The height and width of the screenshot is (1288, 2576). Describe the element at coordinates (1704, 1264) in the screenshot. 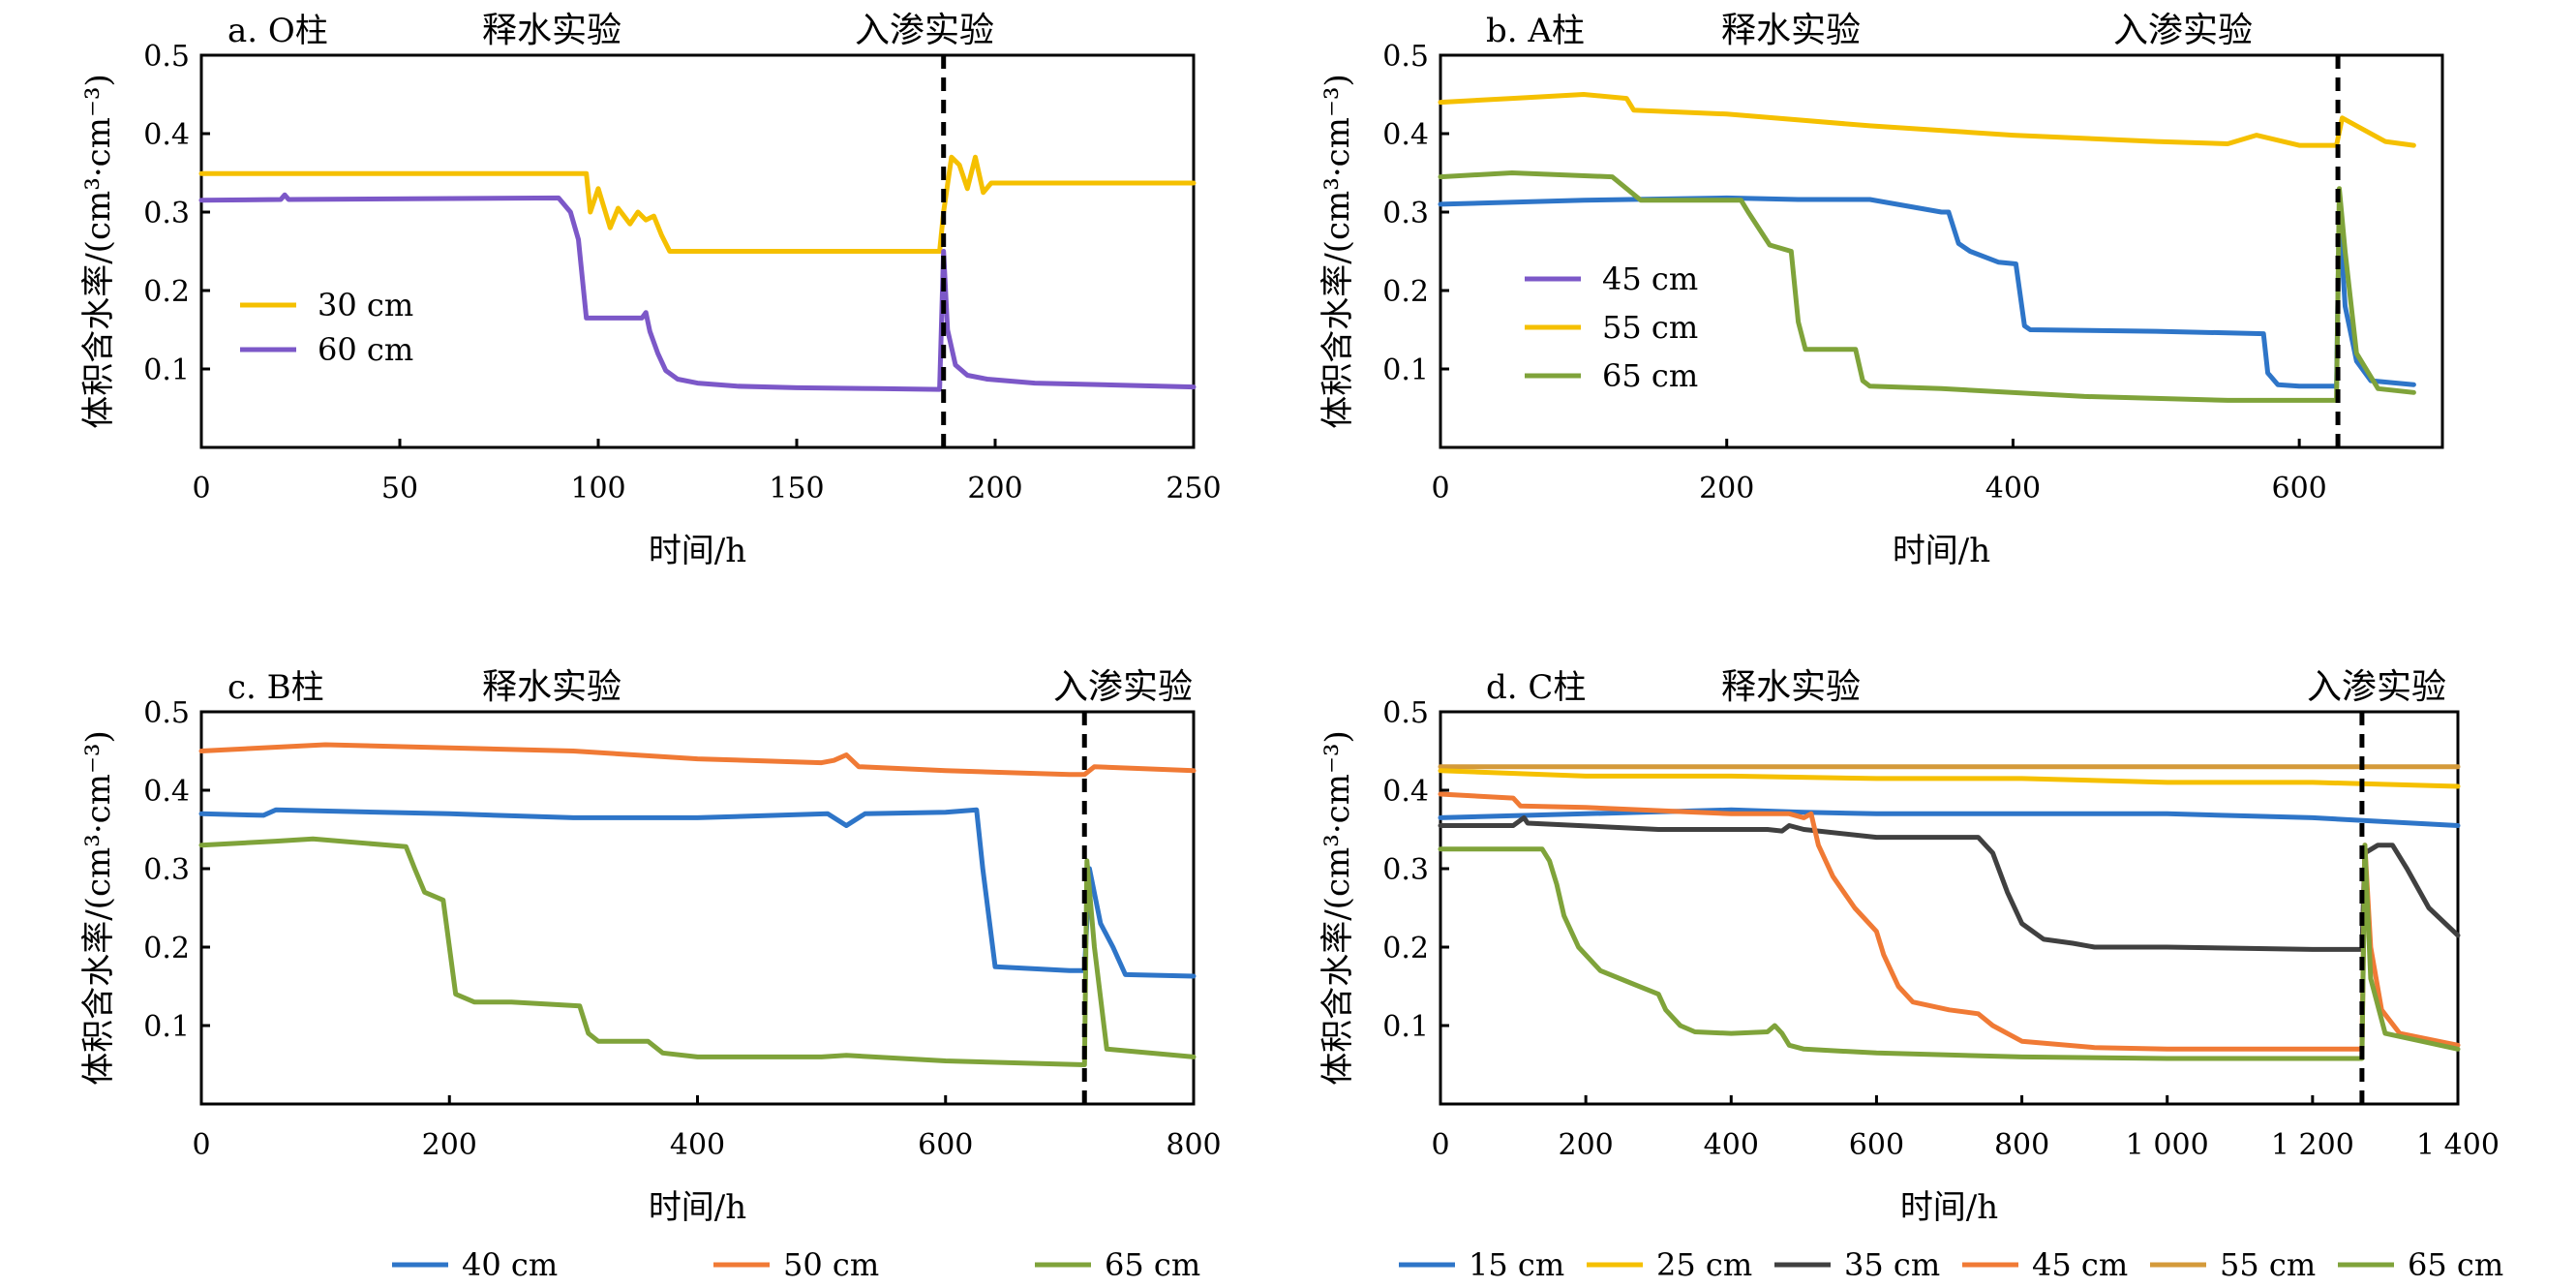

I see `legend-label: 25 cm` at that location.